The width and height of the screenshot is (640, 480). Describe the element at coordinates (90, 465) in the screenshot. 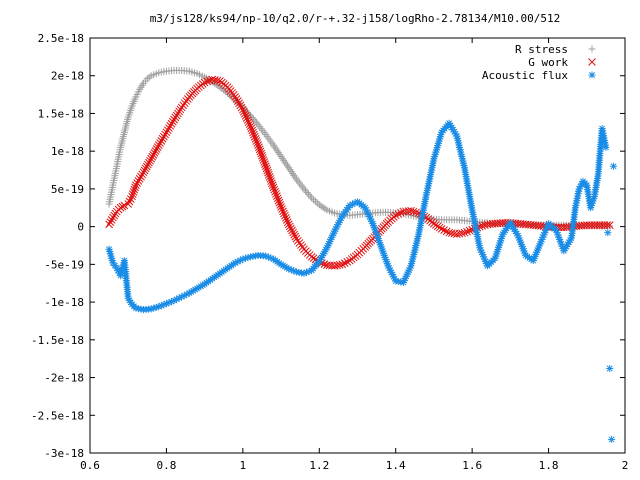

I see `x-tick-label: 0.6` at that location.